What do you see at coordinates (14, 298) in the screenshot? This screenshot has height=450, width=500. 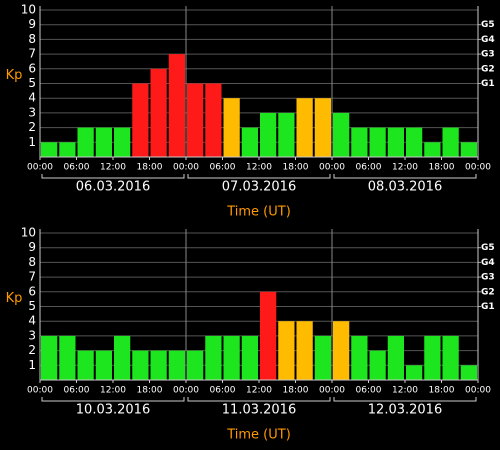 I see `y-axis-label: Kp` at bounding box center [14, 298].